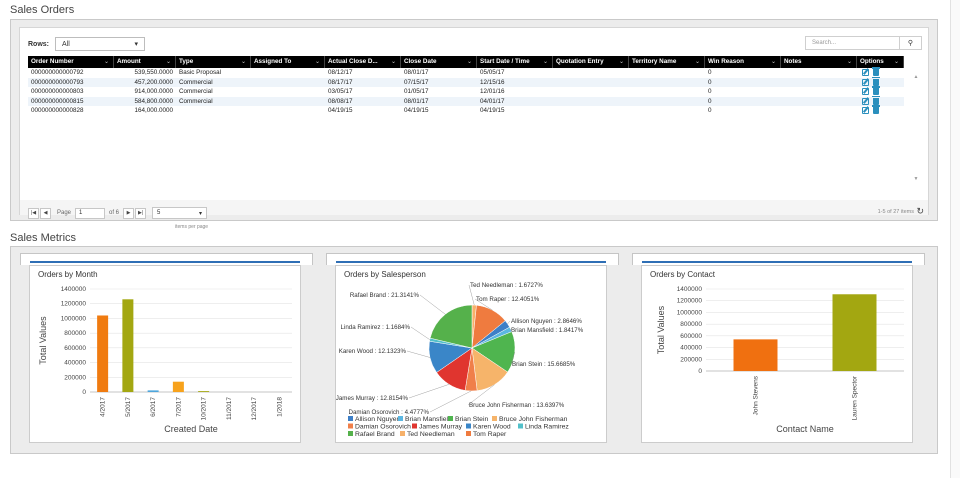  I want to click on column-header: Order Number ⌄, so click(71, 62).